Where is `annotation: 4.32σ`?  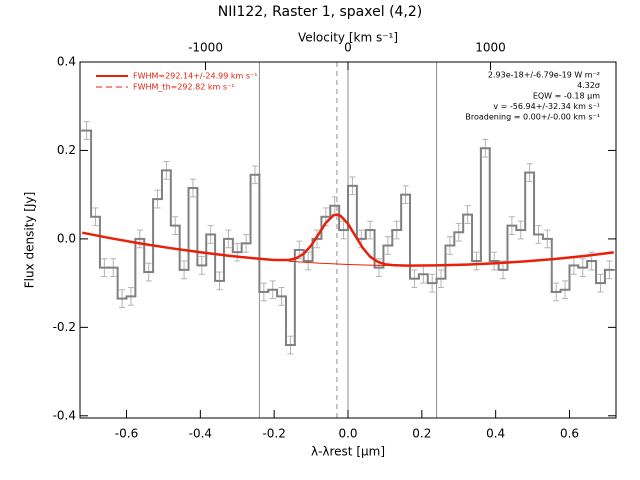 annotation: 4.32σ is located at coordinates (588, 85).